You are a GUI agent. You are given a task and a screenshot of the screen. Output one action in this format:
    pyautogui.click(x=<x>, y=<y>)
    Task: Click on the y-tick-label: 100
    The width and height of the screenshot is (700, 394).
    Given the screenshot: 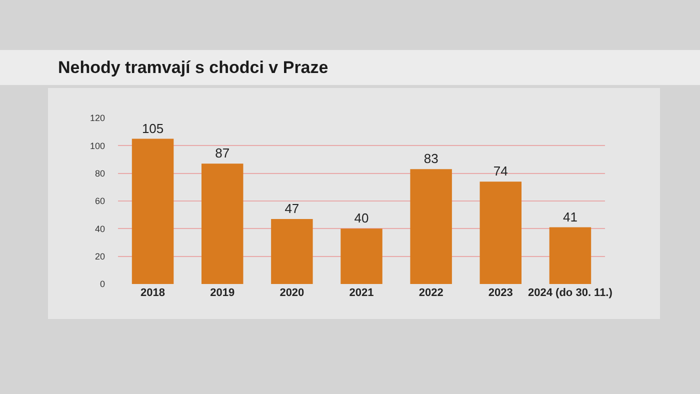 What is the action you would take?
    pyautogui.click(x=97, y=145)
    